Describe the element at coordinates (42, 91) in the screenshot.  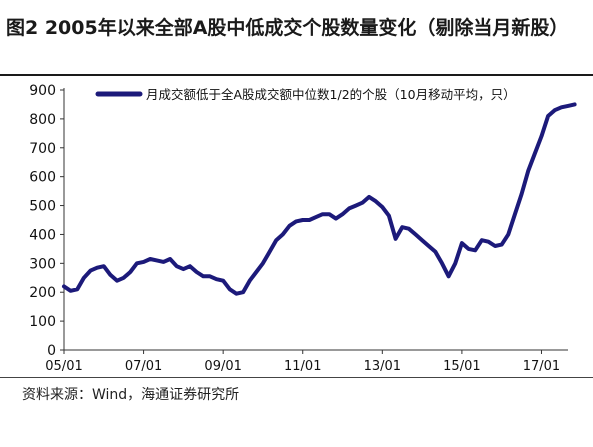
I see `y-tick-label: 900` at that location.